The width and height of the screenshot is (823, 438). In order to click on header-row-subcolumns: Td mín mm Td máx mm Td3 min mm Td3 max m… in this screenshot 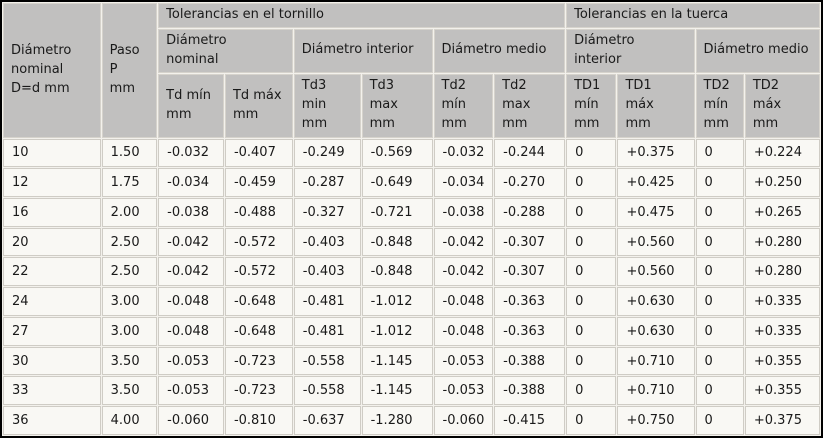, I will do `click(411, 105)`.